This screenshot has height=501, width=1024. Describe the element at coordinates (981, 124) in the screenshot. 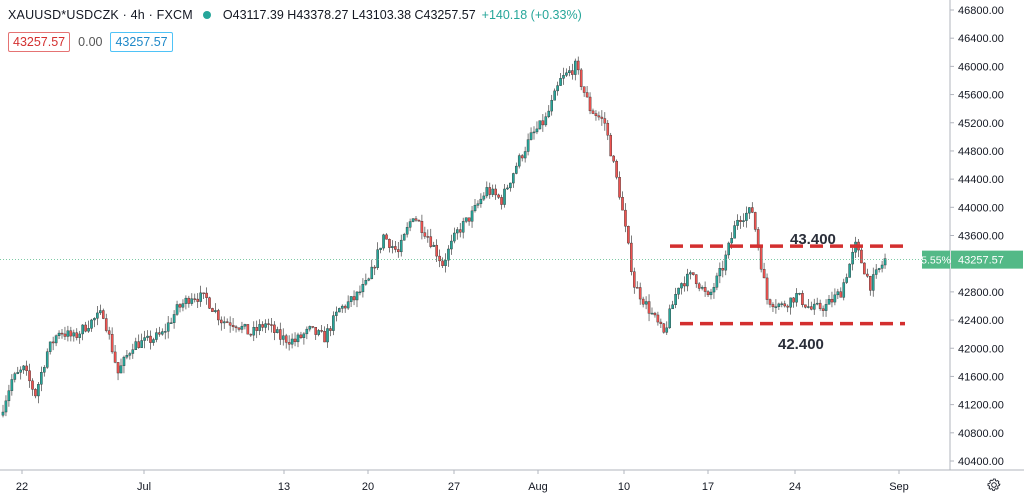

I see `price-tick-label: 45200.00` at that location.